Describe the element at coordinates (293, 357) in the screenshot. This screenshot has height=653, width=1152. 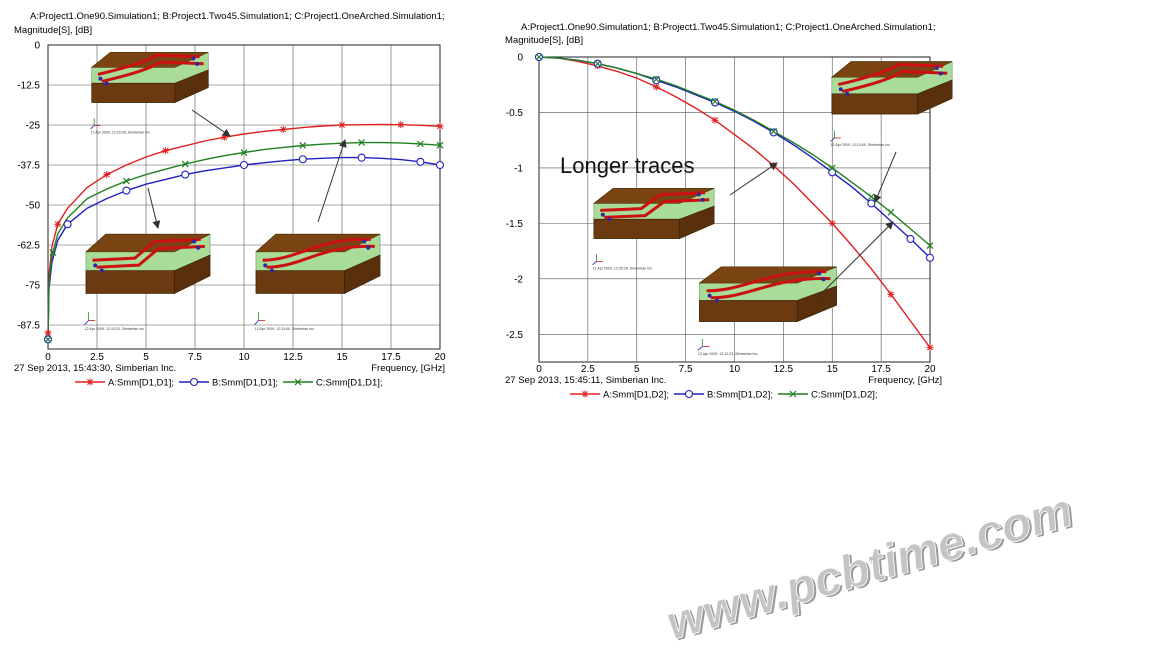
I see `x-tick-label: 12.5` at that location.